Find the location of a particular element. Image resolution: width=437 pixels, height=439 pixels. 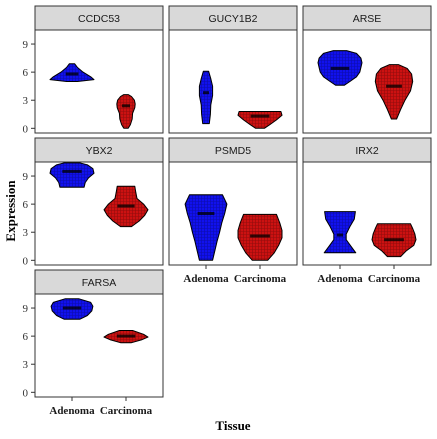

facet-panel: CCDC53 0 3 6 9 is located at coordinates (93, 70).